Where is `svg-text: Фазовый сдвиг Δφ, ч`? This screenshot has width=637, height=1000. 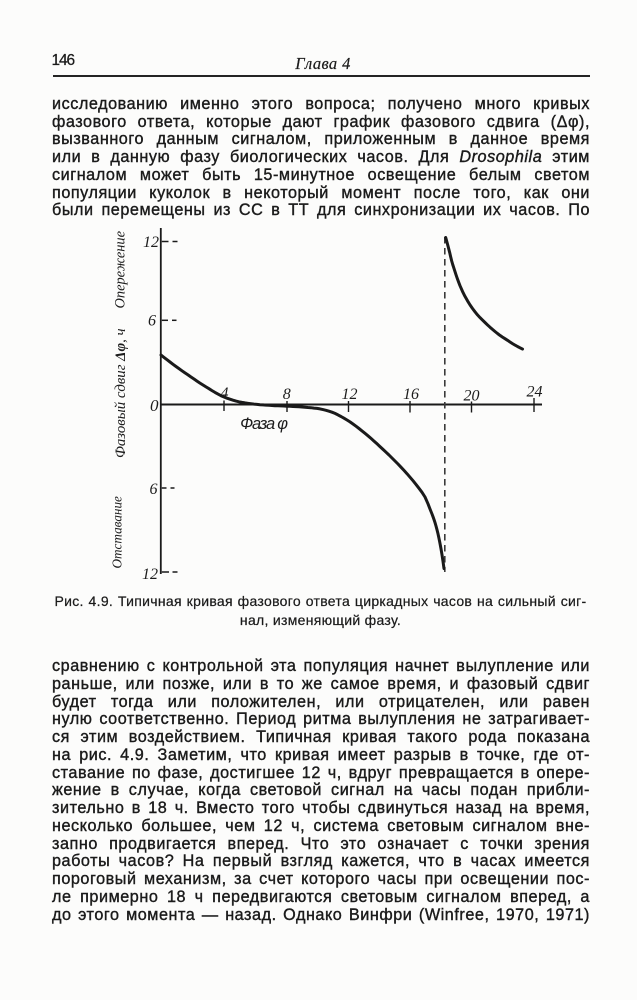 svg-text: Фазовый сдвиг Δφ, ч is located at coordinates (121, 393).